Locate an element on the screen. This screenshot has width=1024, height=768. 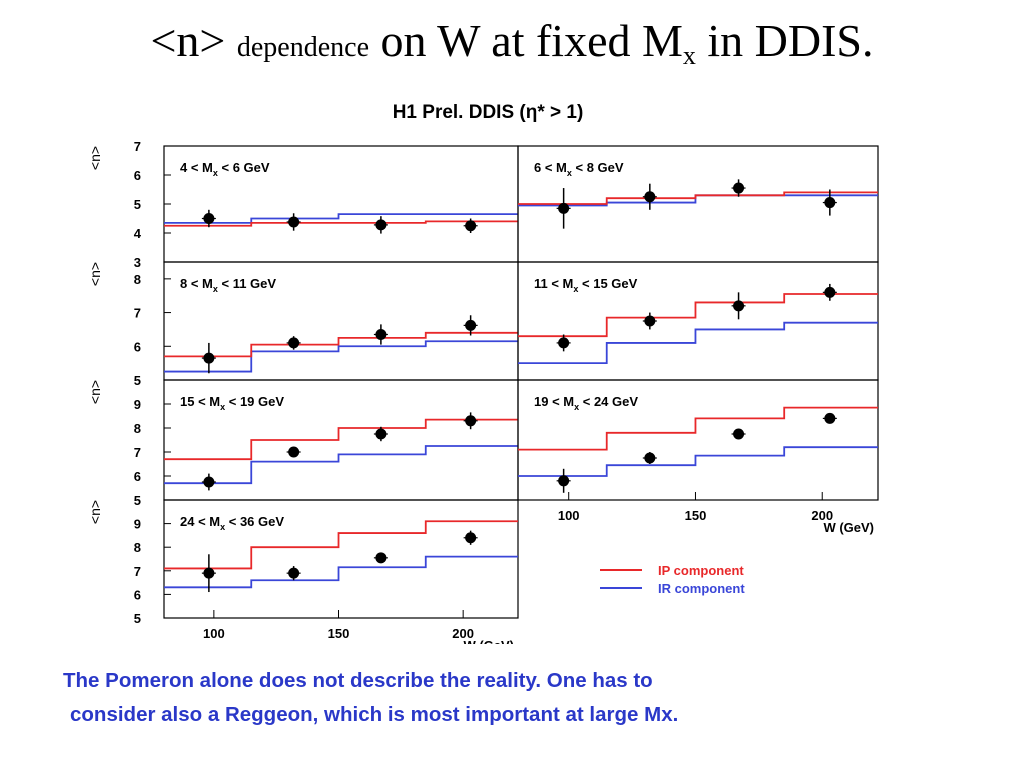
panel-label-text: < 6 GeV is located at coordinates (244, 167).